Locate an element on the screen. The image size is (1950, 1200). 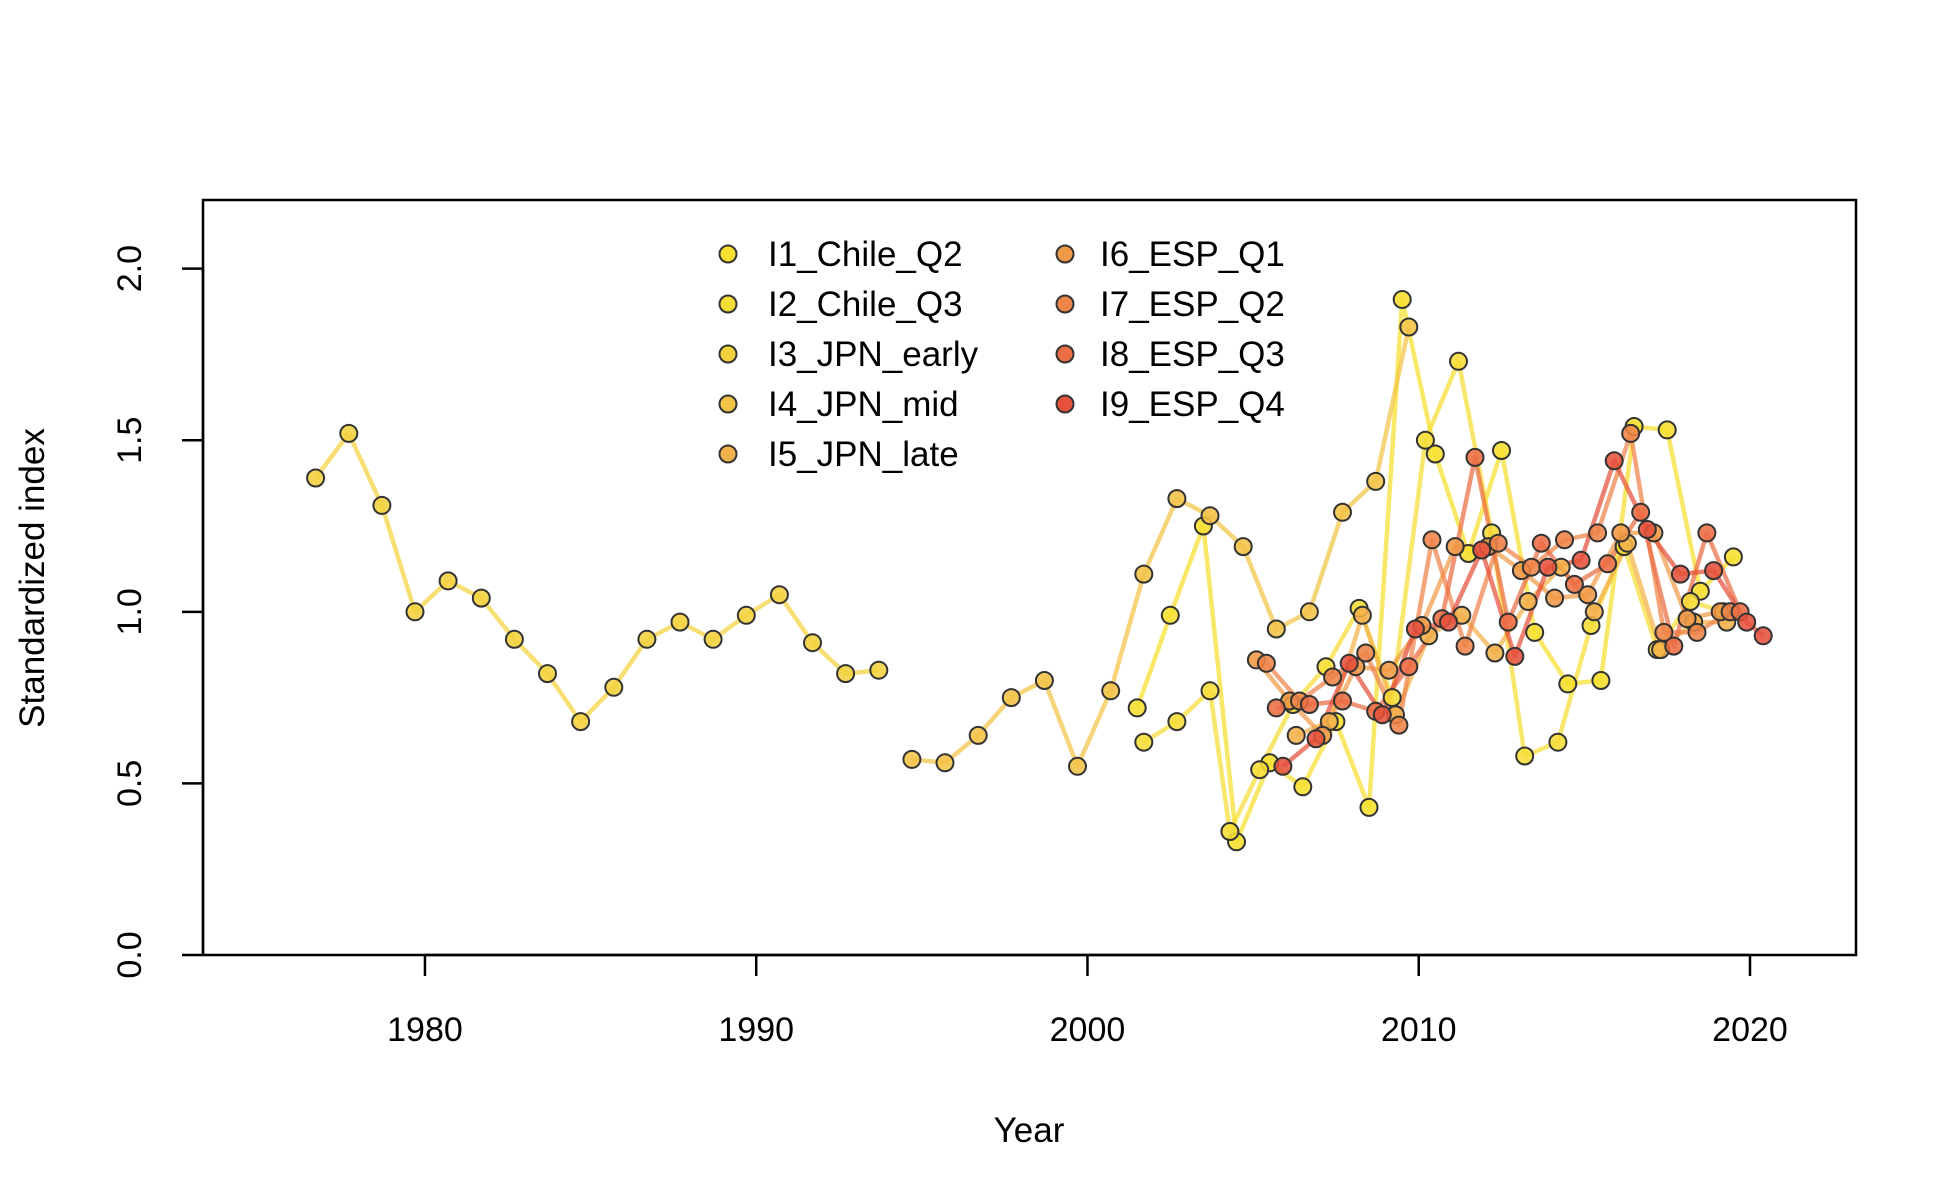
x-tick-label: 1980 is located at coordinates (425, 1030).